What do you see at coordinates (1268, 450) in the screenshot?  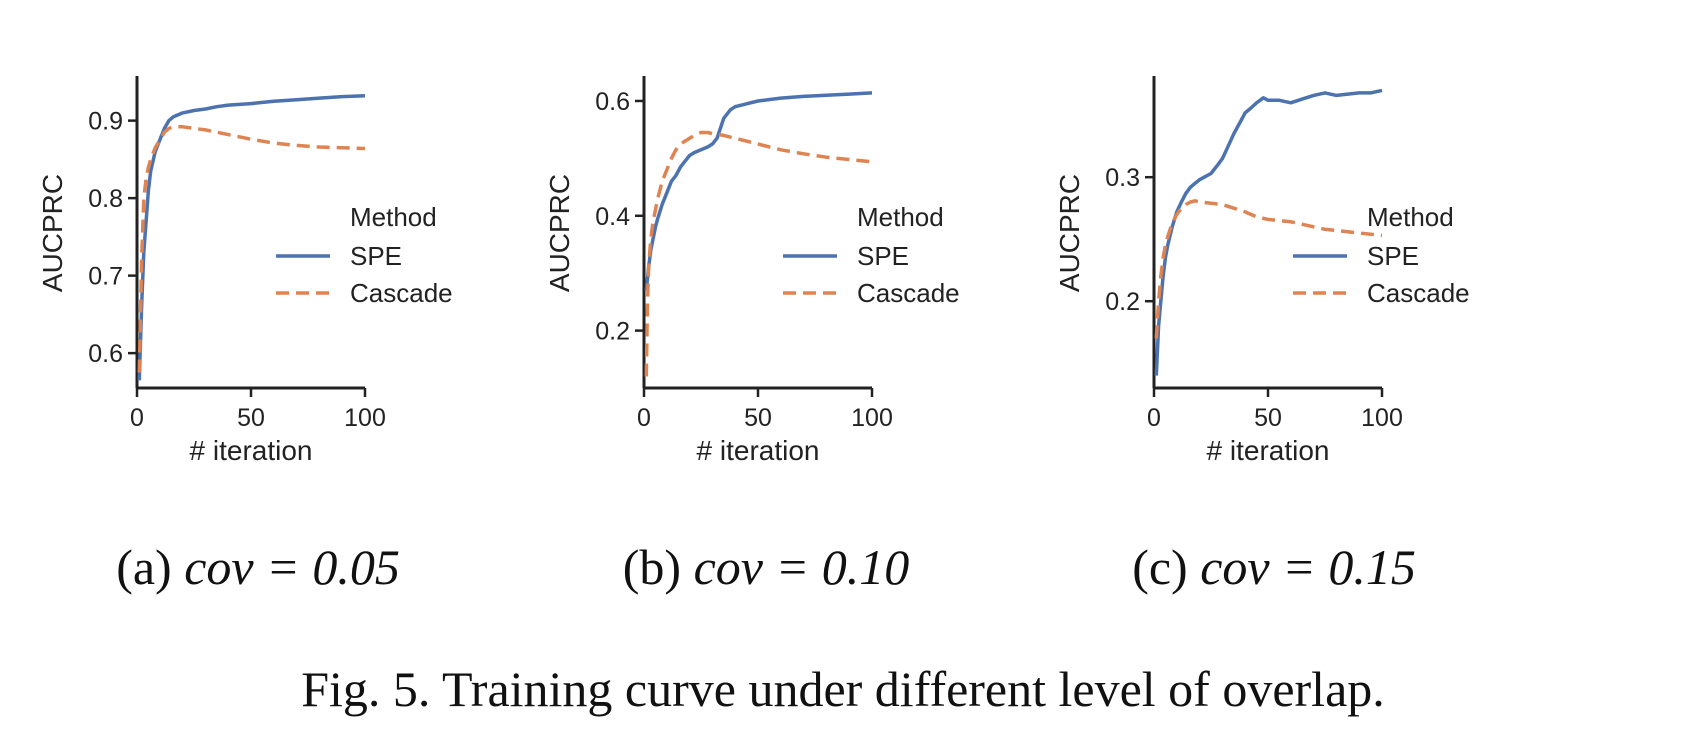 I see `x-axis-label-c: # iteration` at bounding box center [1268, 450].